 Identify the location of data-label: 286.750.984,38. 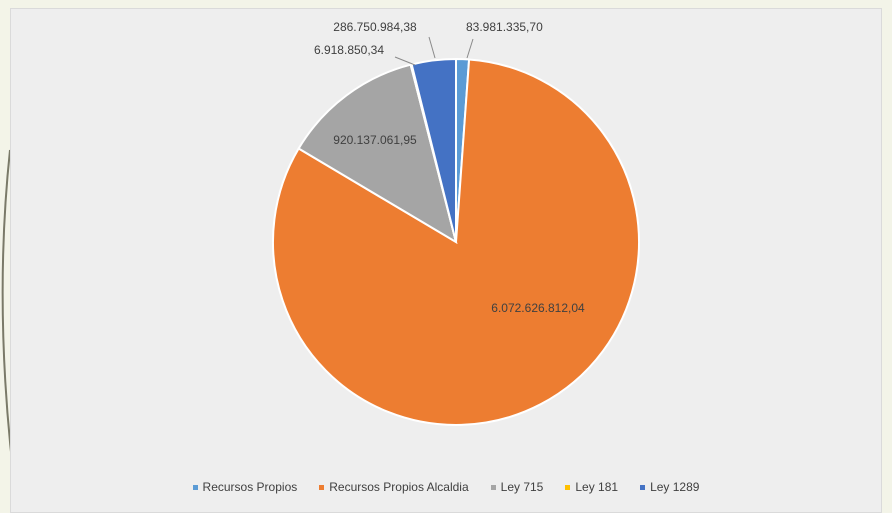
(375, 27).